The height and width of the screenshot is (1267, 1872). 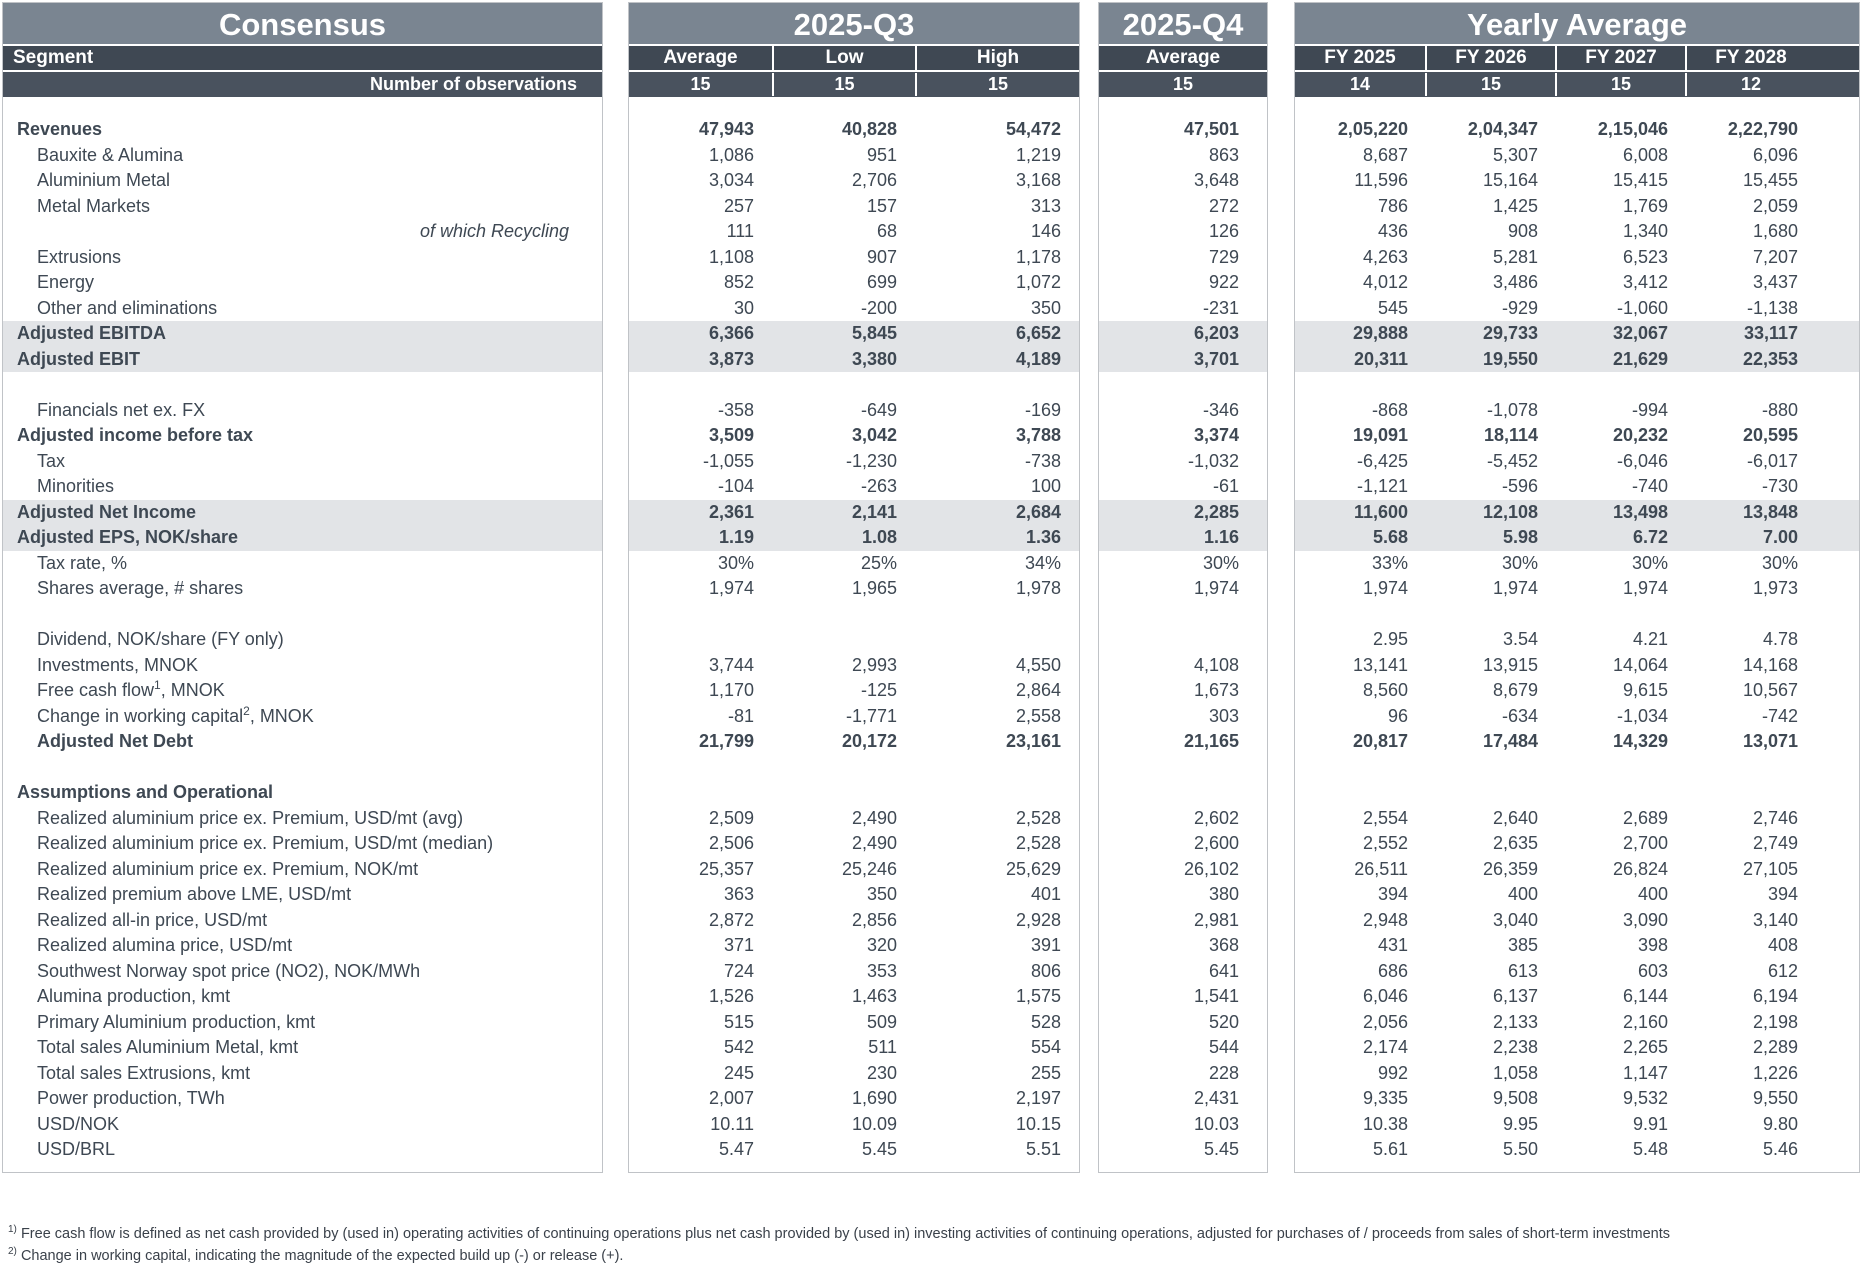 What do you see at coordinates (1642, 307) in the screenshot?
I see `value-cell: -1,060` at bounding box center [1642, 307].